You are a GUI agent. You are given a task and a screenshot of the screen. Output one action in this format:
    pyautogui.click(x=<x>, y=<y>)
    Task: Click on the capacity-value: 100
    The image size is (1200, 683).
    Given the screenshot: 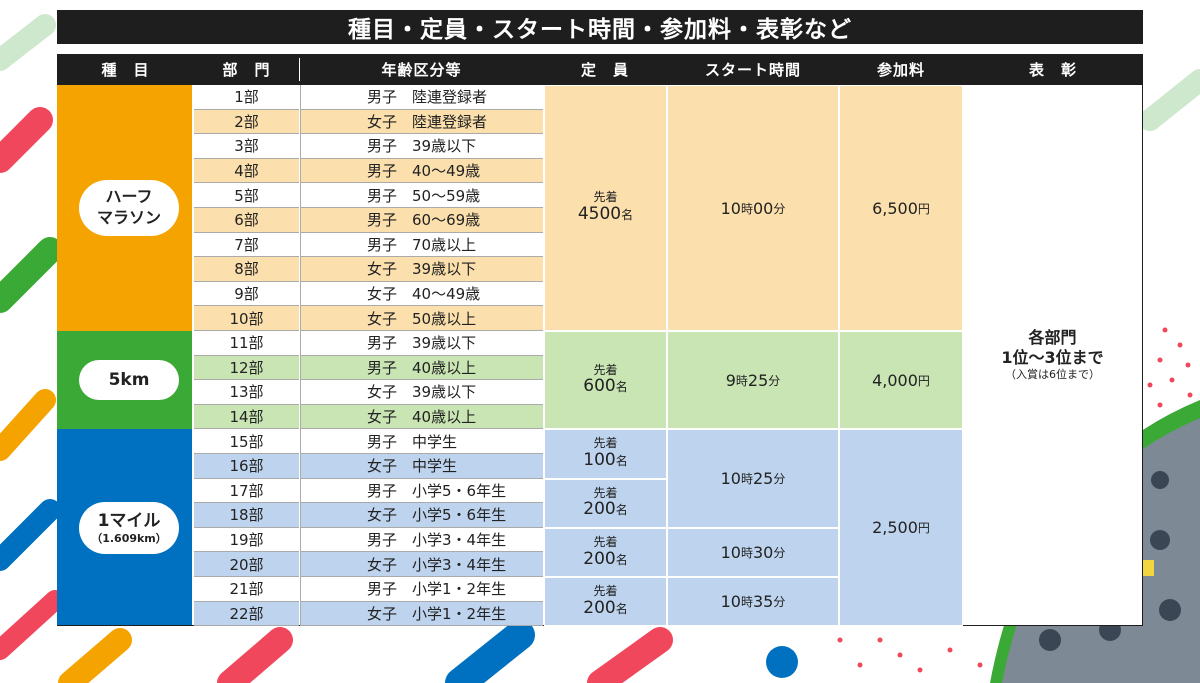 What is the action you would take?
    pyautogui.click(x=599, y=460)
    